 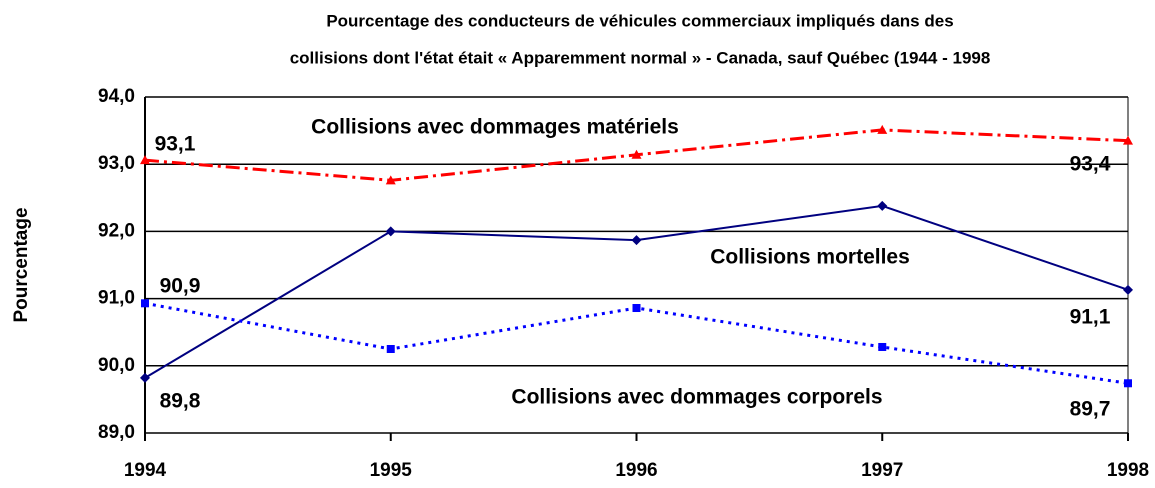 I want to click on y-tick-label: 90,0, so click(x=116, y=365).